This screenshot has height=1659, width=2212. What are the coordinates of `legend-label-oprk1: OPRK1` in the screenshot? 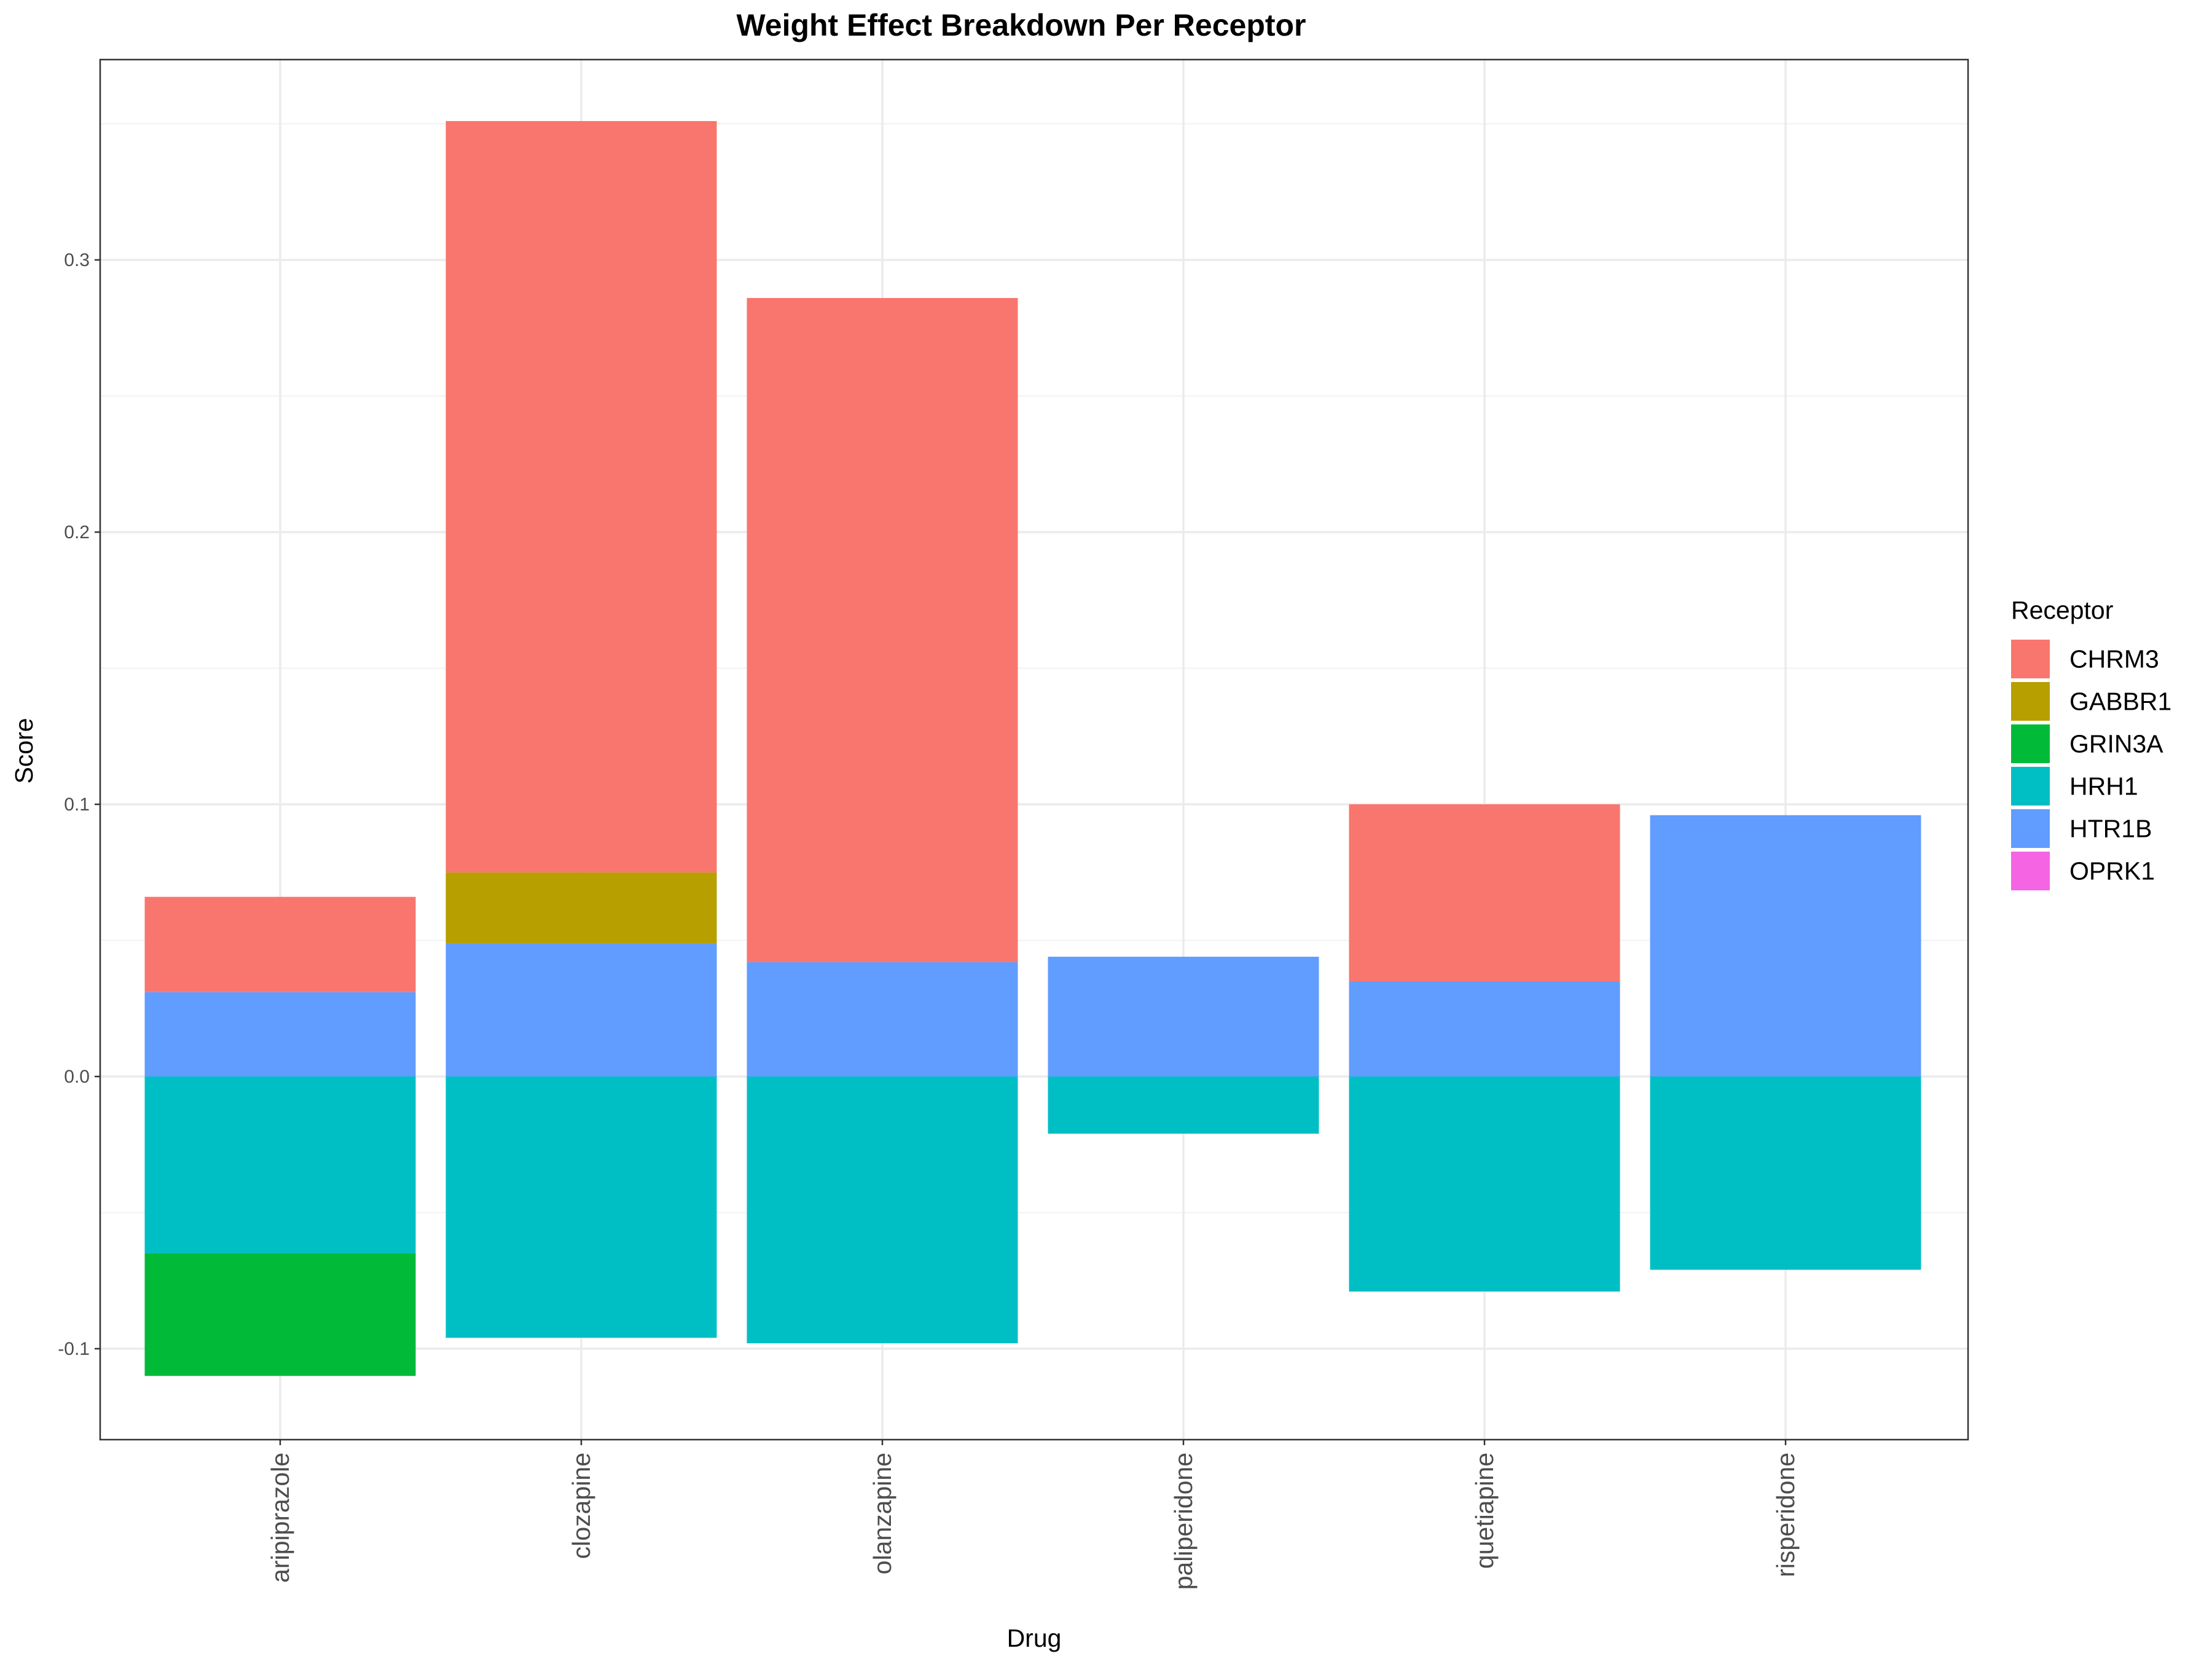 It's located at (2112, 871).